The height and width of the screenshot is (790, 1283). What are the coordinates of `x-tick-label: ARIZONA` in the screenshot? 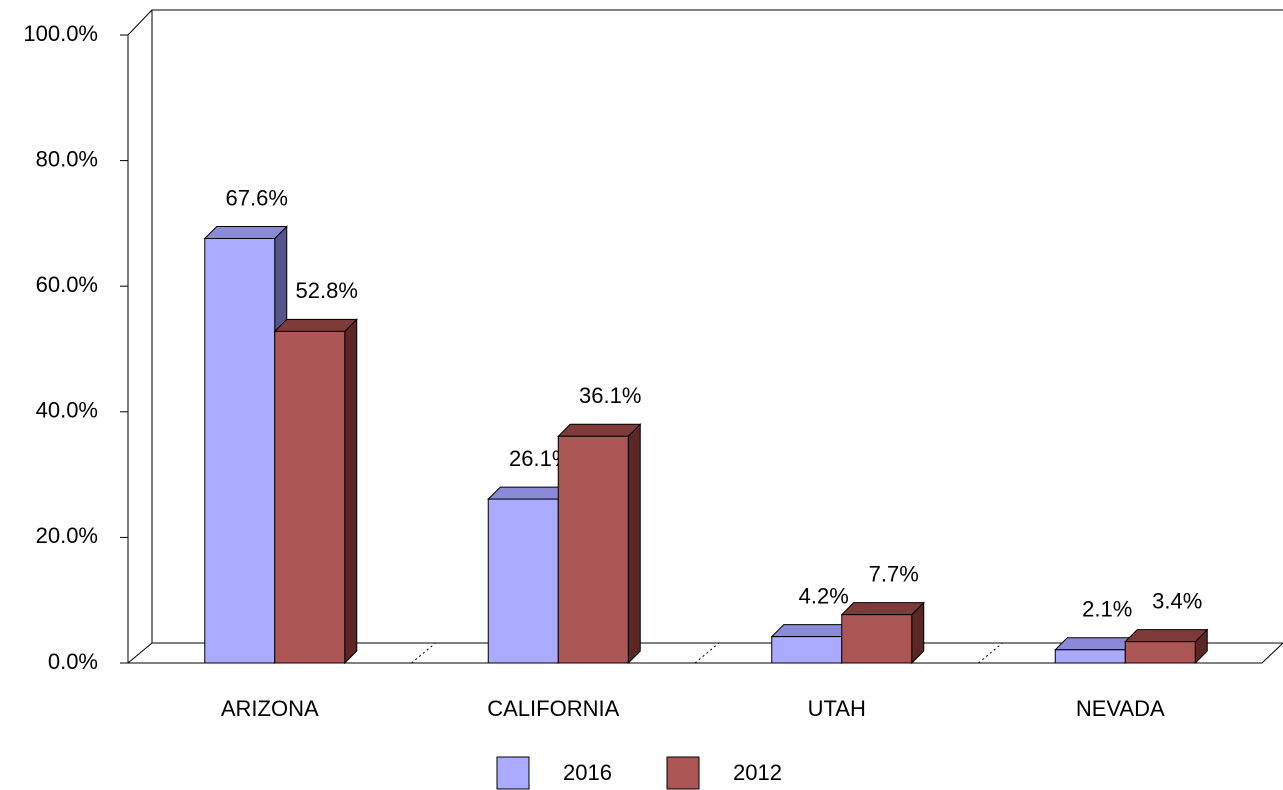 It's located at (270, 708).